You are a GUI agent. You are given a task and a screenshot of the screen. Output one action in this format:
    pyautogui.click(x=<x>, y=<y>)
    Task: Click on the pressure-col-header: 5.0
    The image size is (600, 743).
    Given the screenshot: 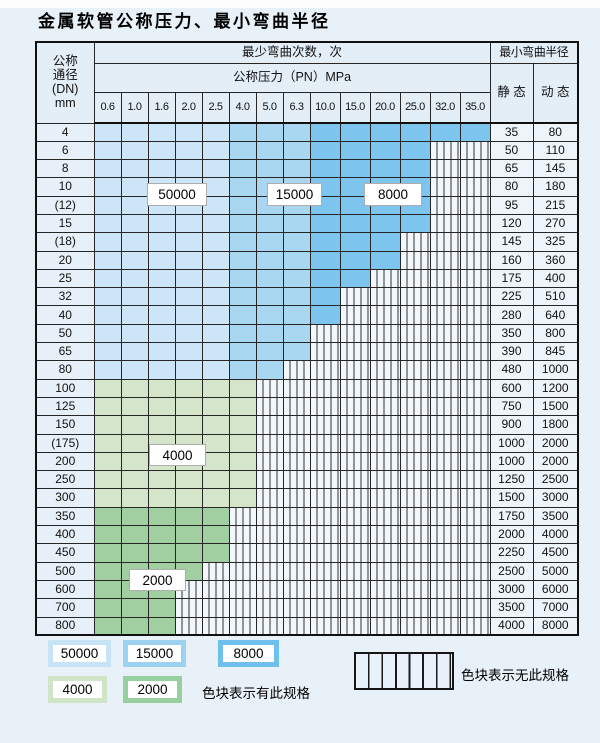 What is the action you would take?
    pyautogui.click(x=269, y=108)
    